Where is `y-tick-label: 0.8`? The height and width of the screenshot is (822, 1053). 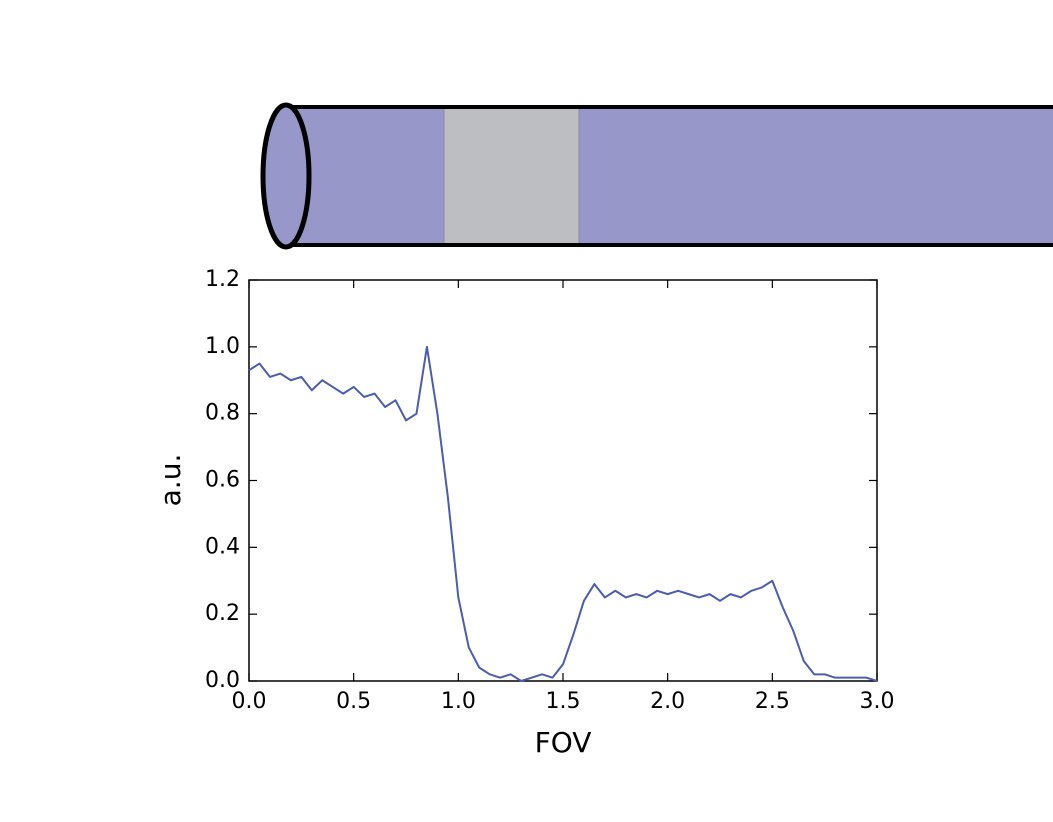 y-tick-label: 0.8 is located at coordinates (222, 413).